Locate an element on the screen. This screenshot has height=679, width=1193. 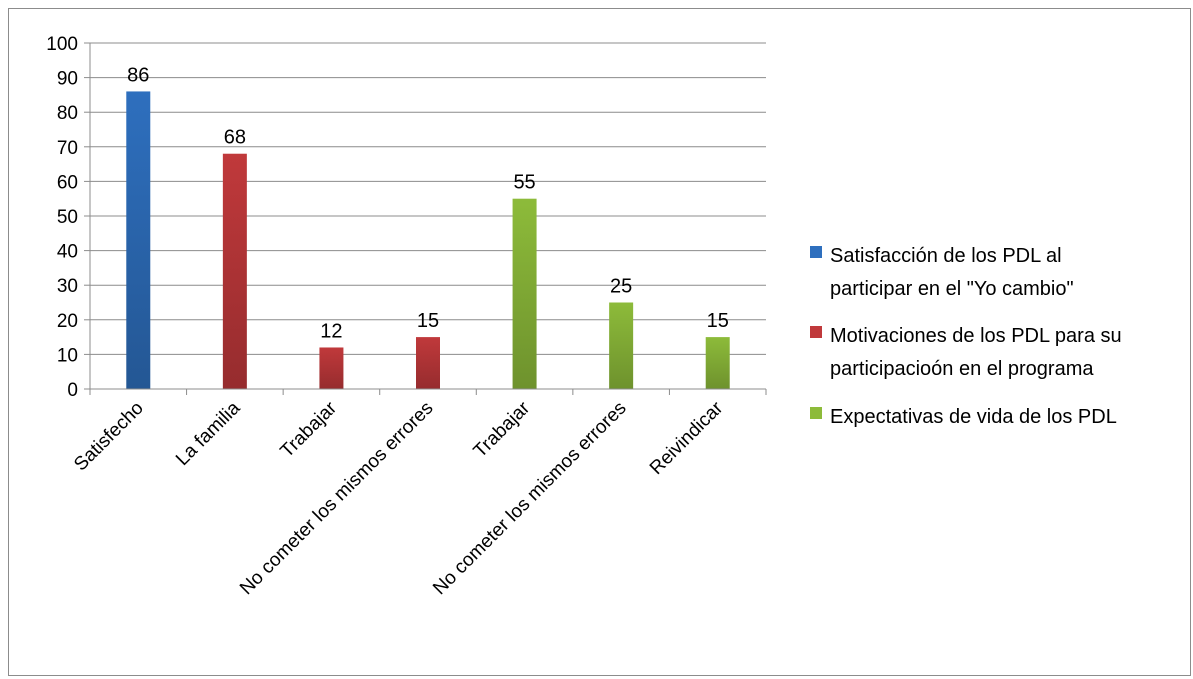
data-label: 25 is located at coordinates (621, 287).